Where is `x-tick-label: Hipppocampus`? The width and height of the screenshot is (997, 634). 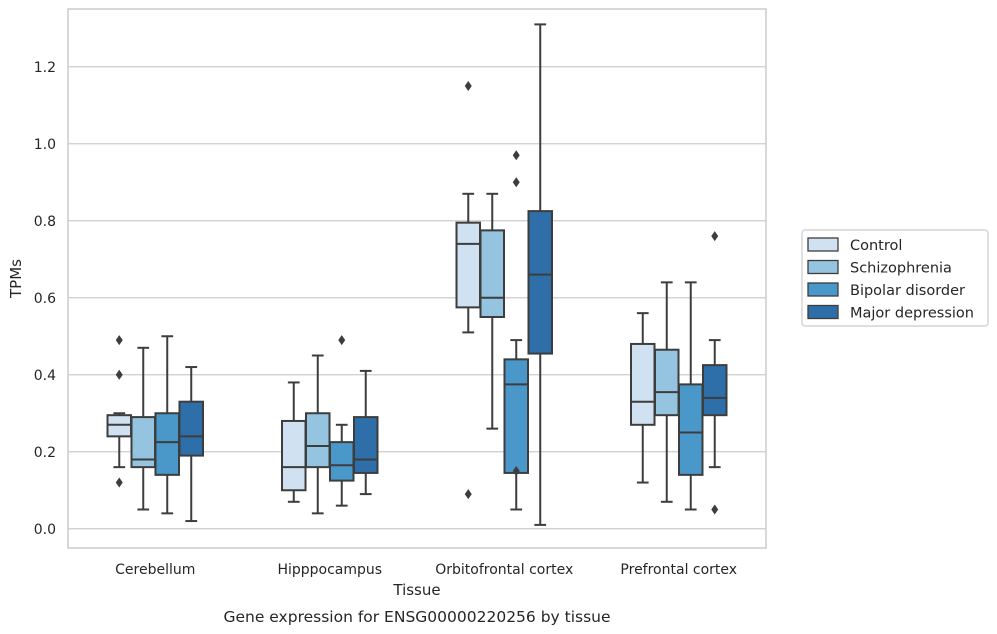
x-tick-label: Hipppocampus is located at coordinates (329, 570).